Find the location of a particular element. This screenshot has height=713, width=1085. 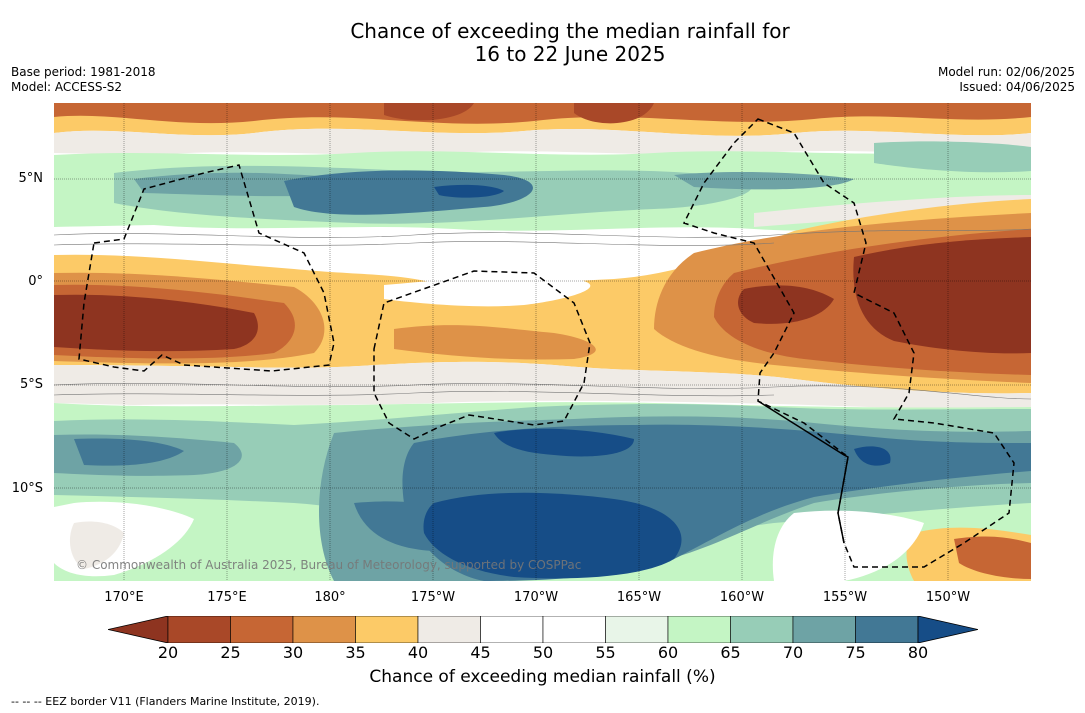

equatorial-dry-darkest is located at coordinates (156, 323).